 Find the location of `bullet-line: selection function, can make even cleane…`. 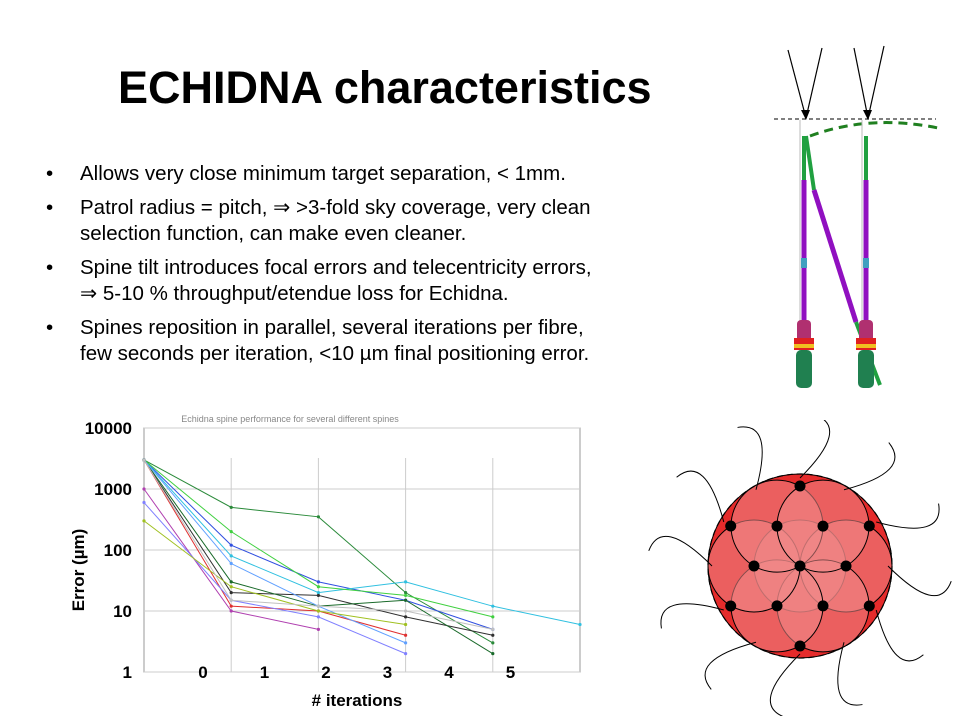

bullet-line: selection function, can make even cleane… is located at coordinates (273, 233).